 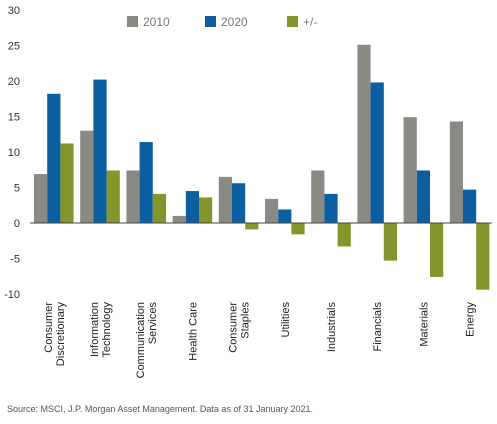 I want to click on y-tick-label: 30, so click(x=14, y=11).